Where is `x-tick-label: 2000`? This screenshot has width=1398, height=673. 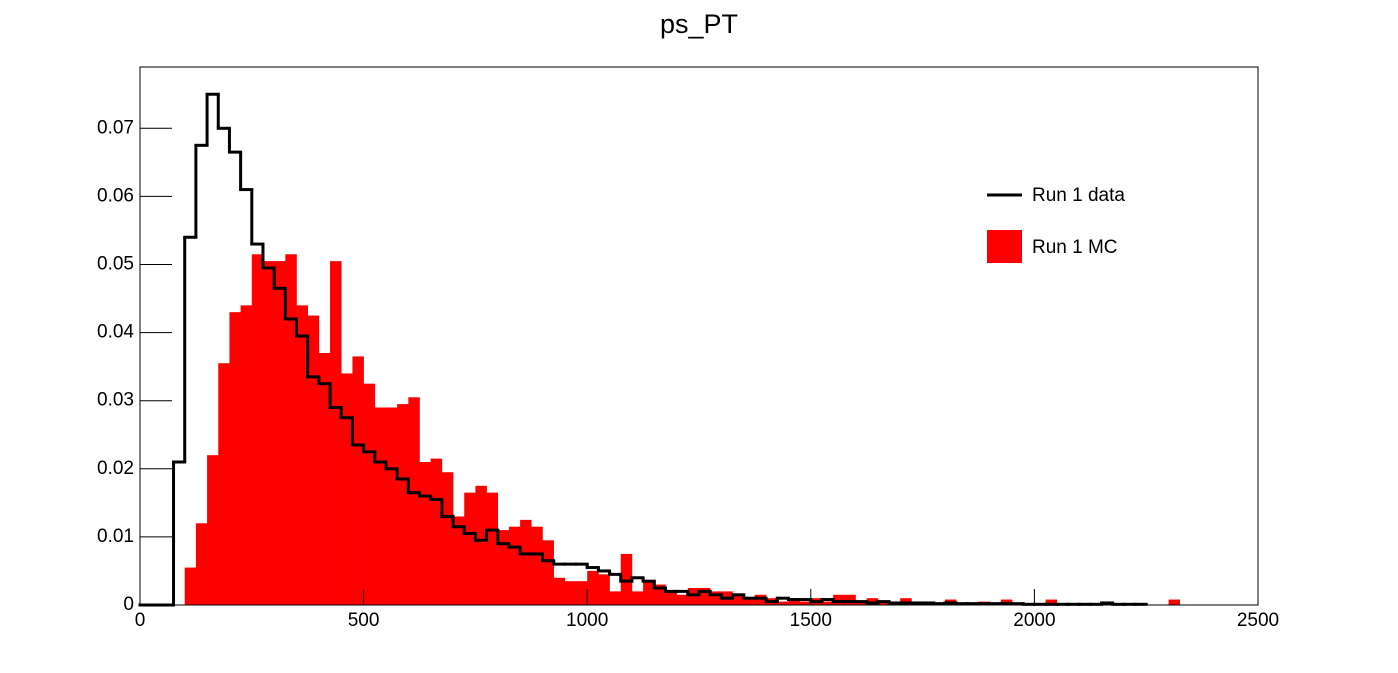
x-tick-label: 2000 is located at coordinates (1034, 620).